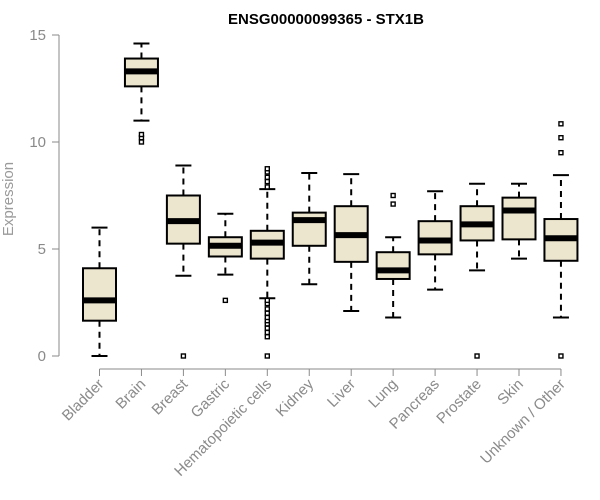  I want to click on box-lung, so click(393, 255).